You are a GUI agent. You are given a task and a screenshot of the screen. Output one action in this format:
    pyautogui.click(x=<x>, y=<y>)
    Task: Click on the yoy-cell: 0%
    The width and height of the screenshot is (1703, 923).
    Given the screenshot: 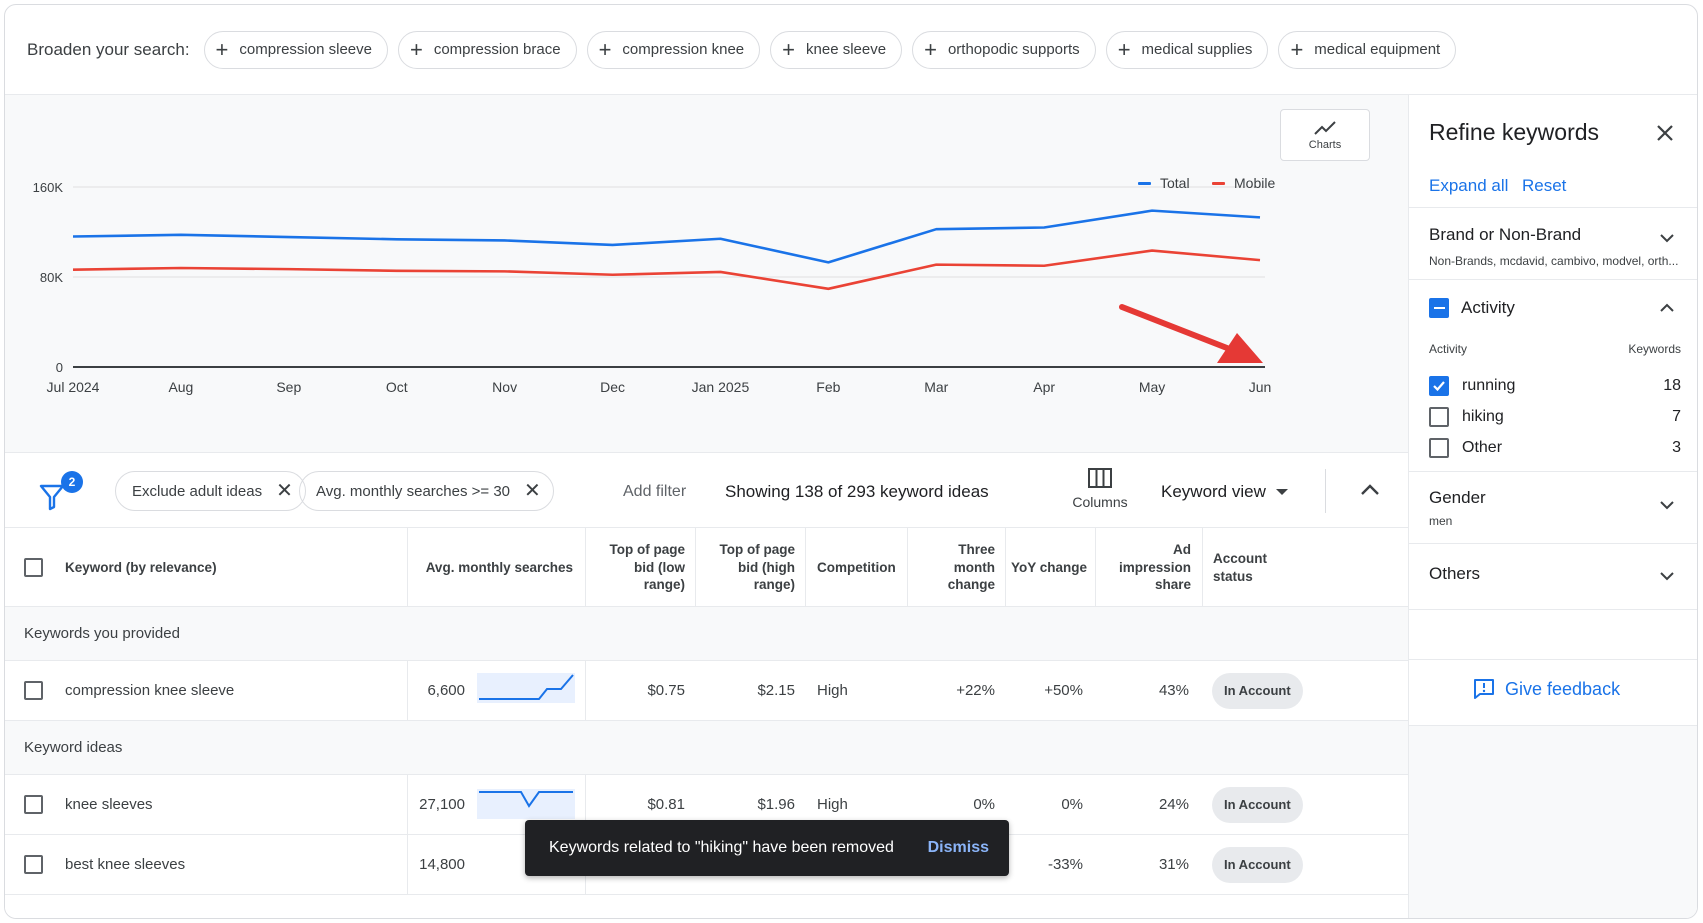 What is the action you would take?
    pyautogui.click(x=1072, y=804)
    